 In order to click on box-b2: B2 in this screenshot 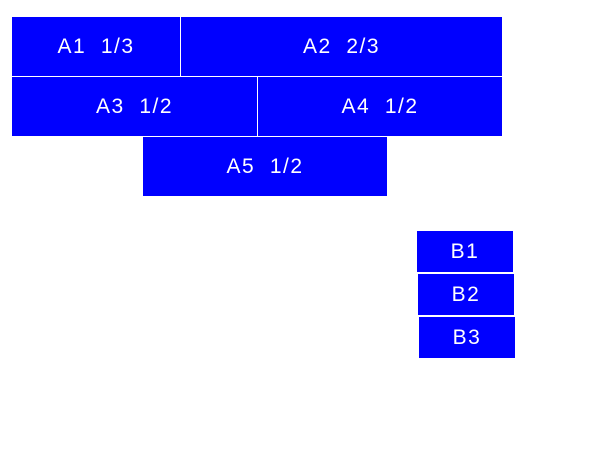, I will do `click(466, 294)`.